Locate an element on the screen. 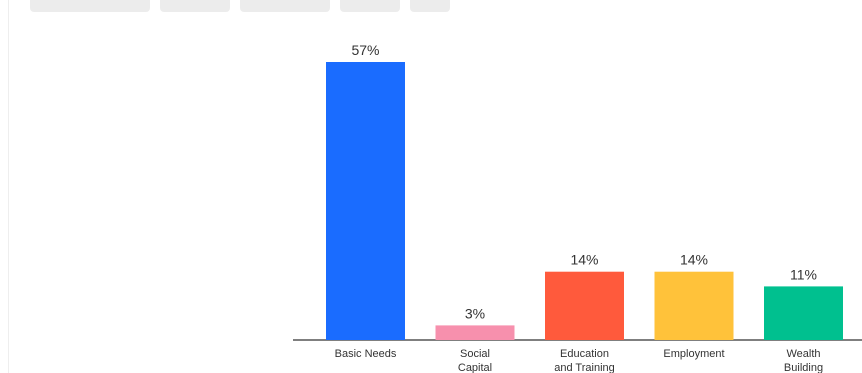 The height and width of the screenshot is (373, 862). cropped-heading is located at coordinates (270, 6).